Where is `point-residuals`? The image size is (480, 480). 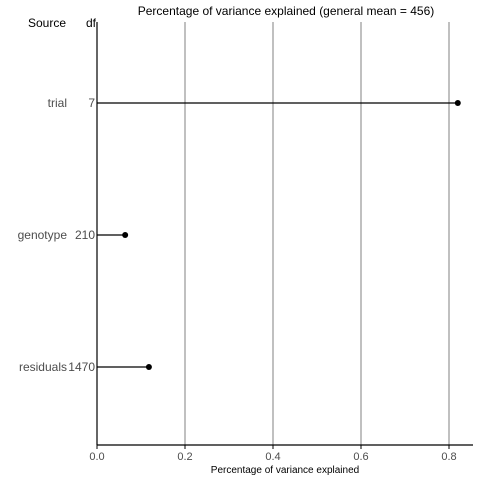 point-residuals is located at coordinates (148, 367).